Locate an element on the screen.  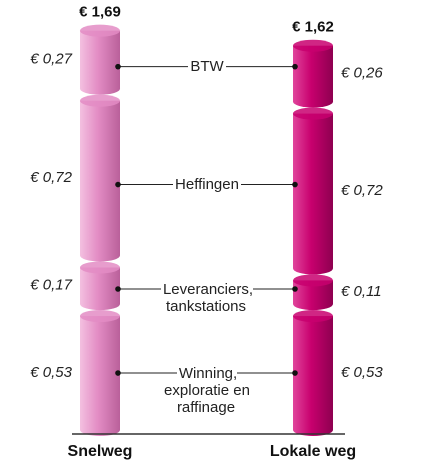
total-label: € 1,69 is located at coordinates (100, 12).